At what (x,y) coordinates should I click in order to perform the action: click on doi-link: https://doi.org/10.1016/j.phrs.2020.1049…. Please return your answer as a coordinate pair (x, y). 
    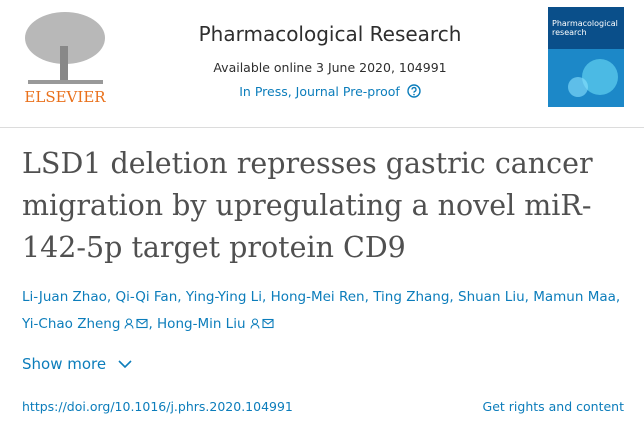
    Looking at the image, I should click on (157, 406).